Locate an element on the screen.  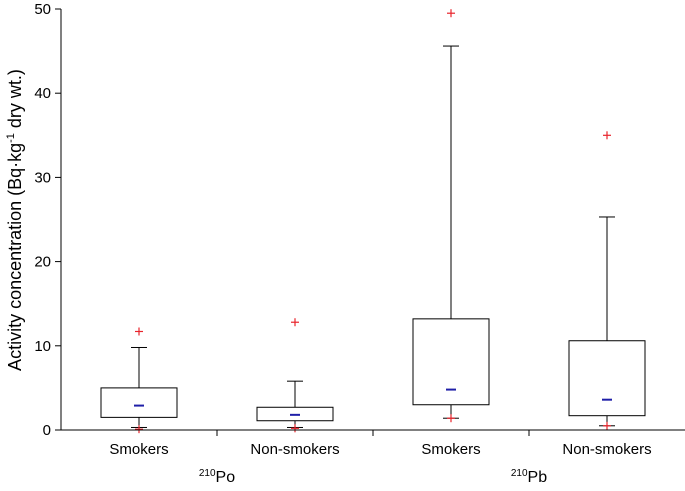
group-label: 210Po is located at coordinates (217, 477).